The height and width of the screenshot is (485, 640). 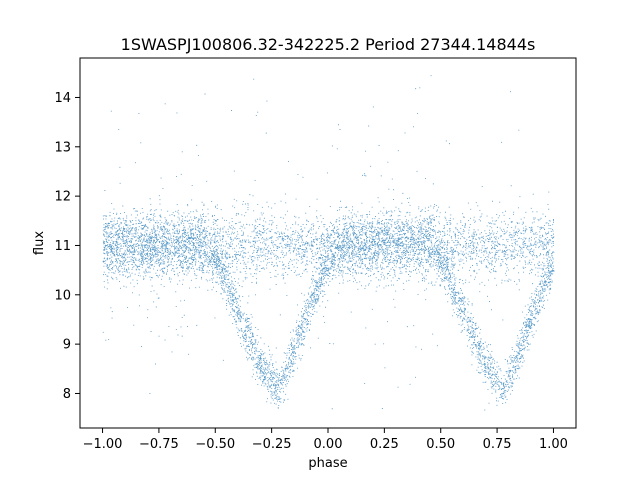 I want to click on x-axis-label: phase, so click(x=327, y=463).